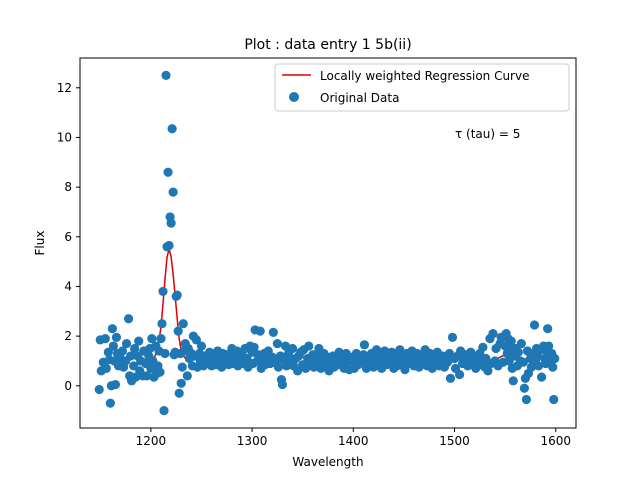 This screenshot has height=480, width=640. I want to click on x-tick-label: 1200, so click(151, 441).